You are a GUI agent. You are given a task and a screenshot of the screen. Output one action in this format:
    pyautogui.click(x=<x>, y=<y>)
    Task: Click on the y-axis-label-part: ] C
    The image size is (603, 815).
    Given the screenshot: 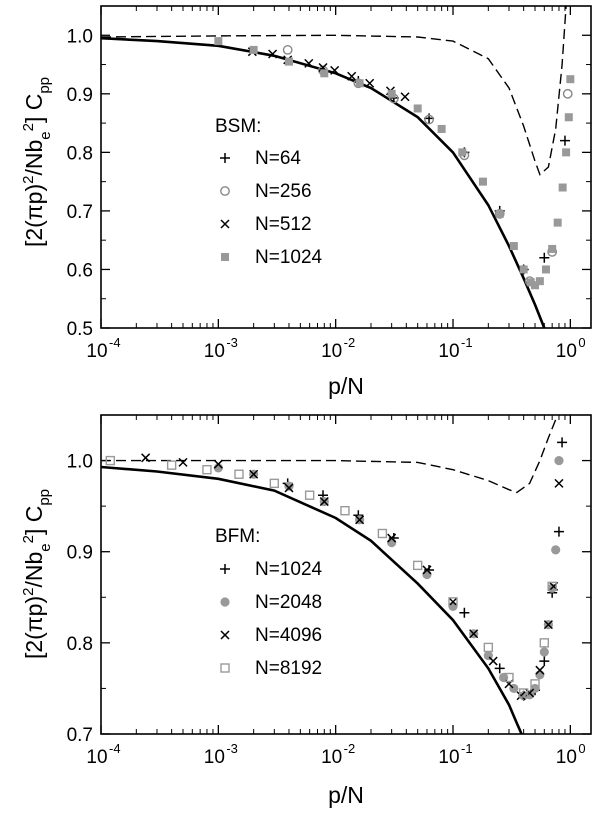 What is the action you would take?
    pyautogui.click(x=34, y=520)
    